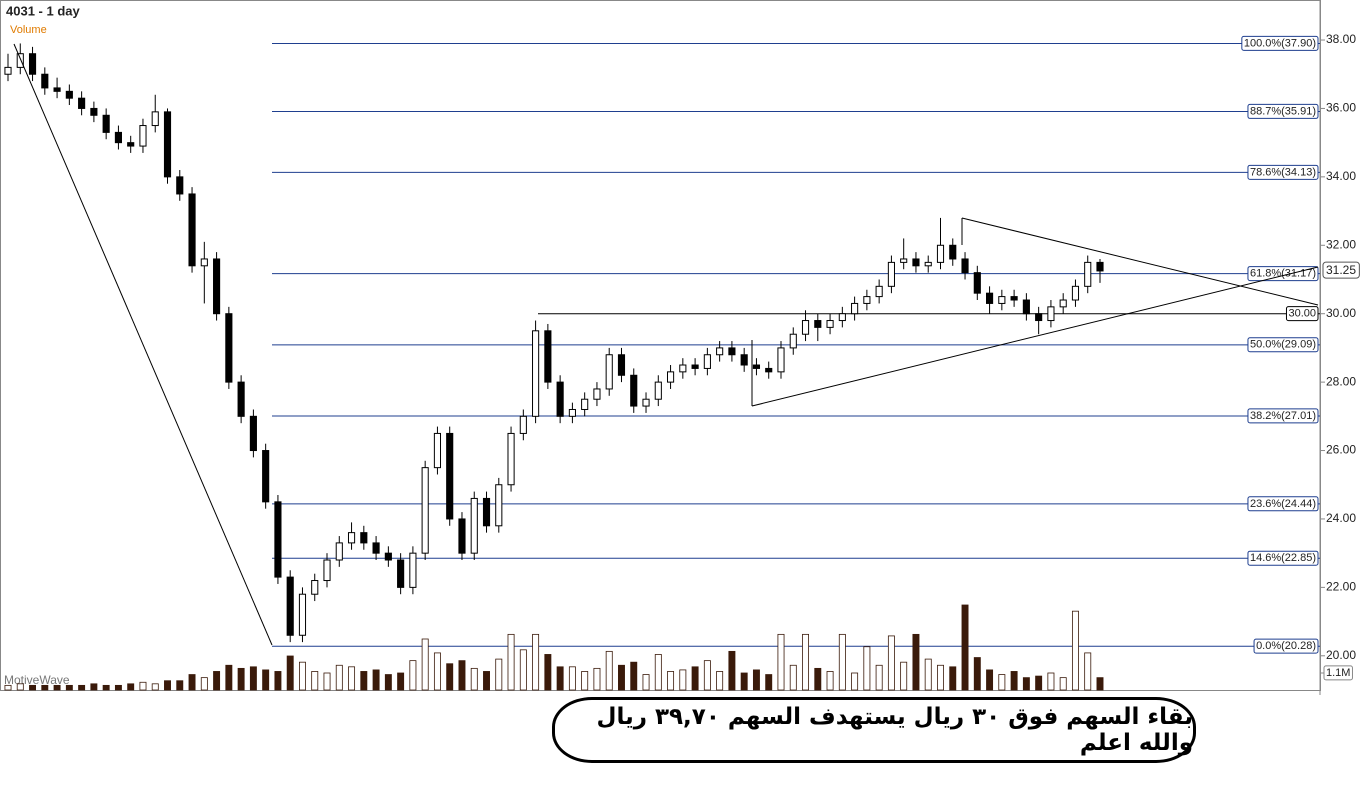 The image size is (1362, 803). What do you see at coordinates (1140, 261) in the screenshot?
I see `trend-line` at bounding box center [1140, 261].